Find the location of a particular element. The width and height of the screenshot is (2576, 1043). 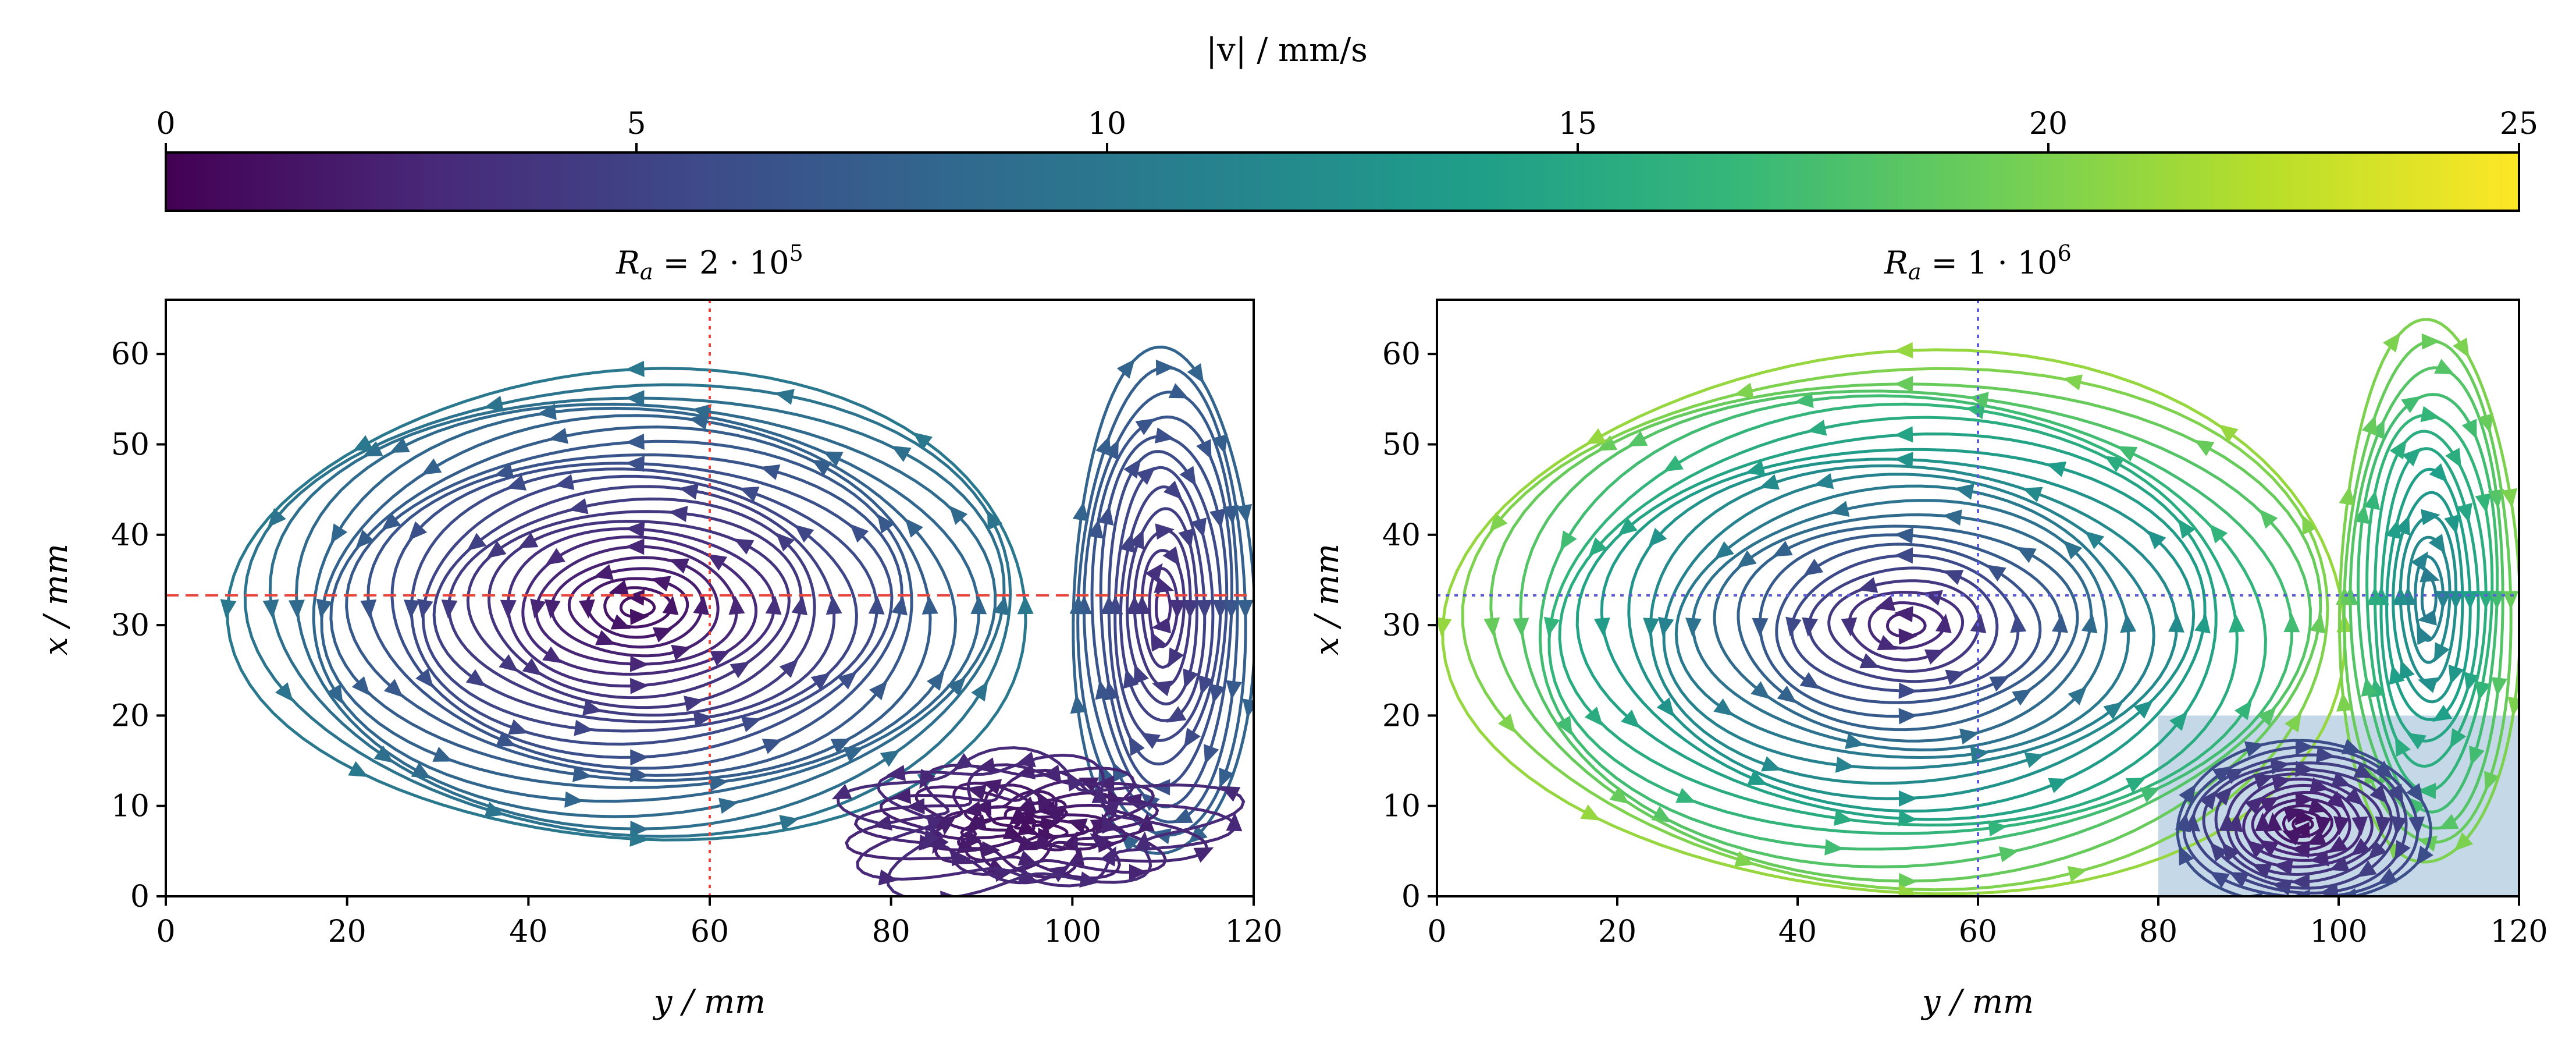

y-axis-label-ra-1e6: x / mm is located at coordinates (1327, 599).